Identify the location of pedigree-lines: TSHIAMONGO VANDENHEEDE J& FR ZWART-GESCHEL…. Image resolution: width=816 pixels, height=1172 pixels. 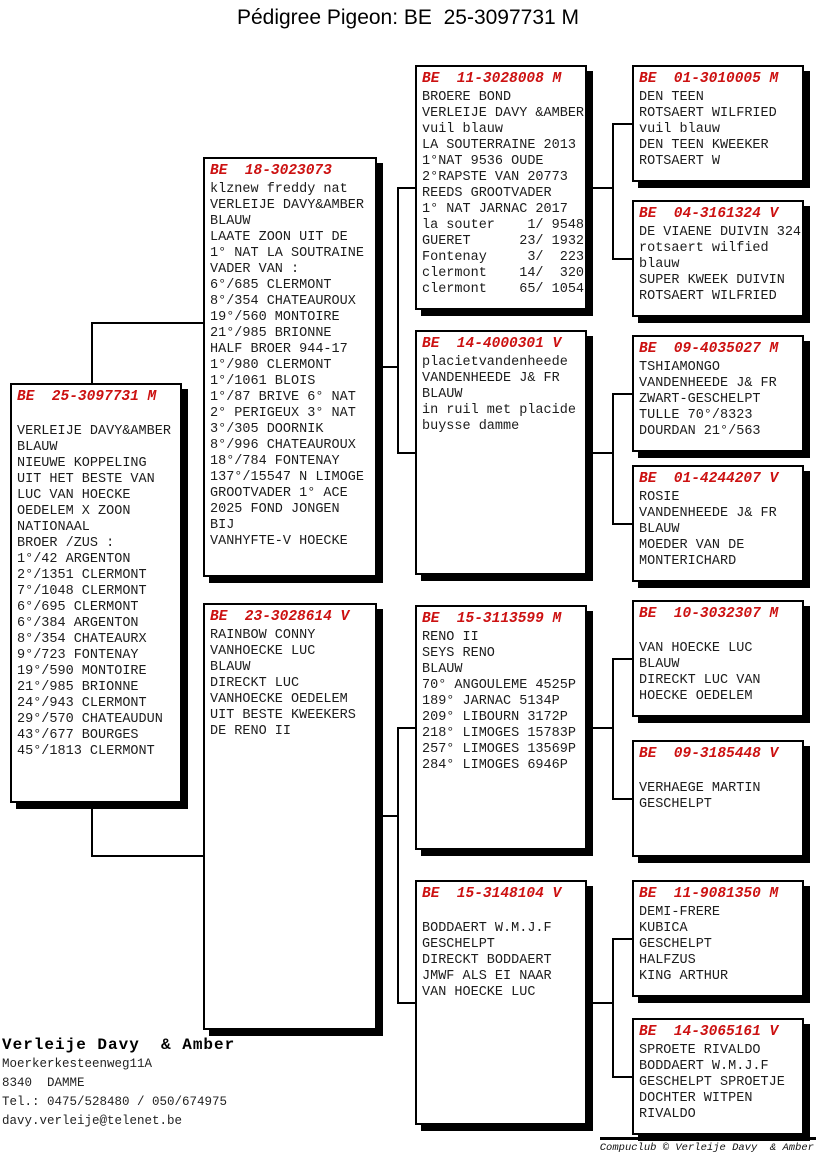
(718, 400).